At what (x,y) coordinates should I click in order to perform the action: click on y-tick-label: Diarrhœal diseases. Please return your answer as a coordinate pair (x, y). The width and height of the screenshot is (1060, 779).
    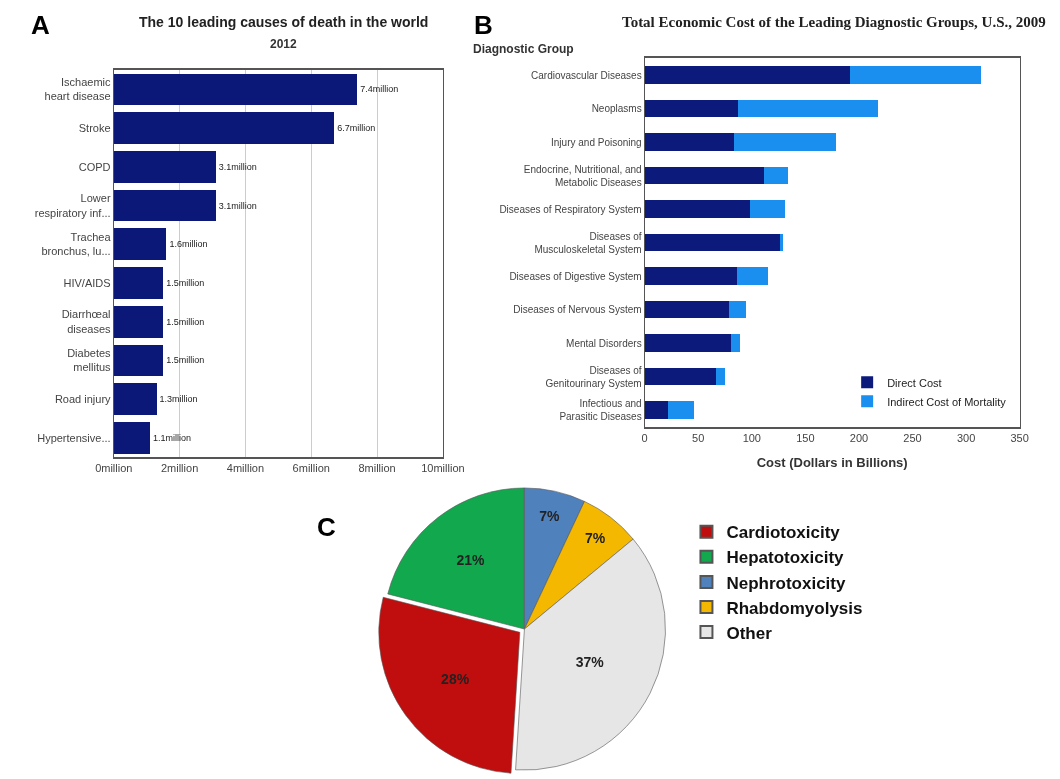
    Looking at the image, I should click on (86, 321).